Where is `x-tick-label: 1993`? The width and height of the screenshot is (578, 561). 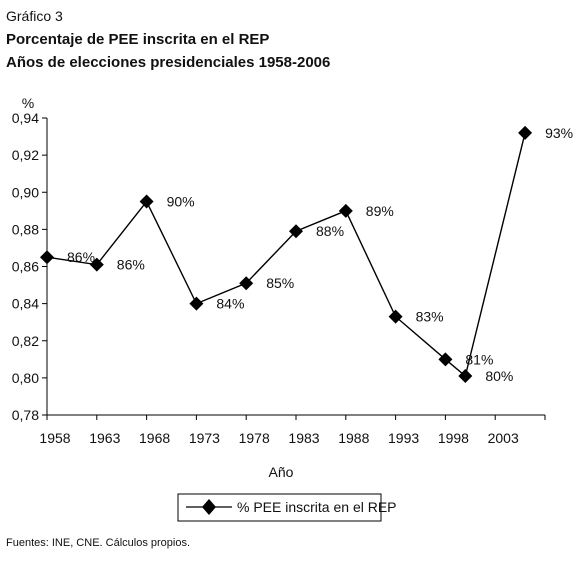 x-tick-label: 1993 is located at coordinates (403, 438).